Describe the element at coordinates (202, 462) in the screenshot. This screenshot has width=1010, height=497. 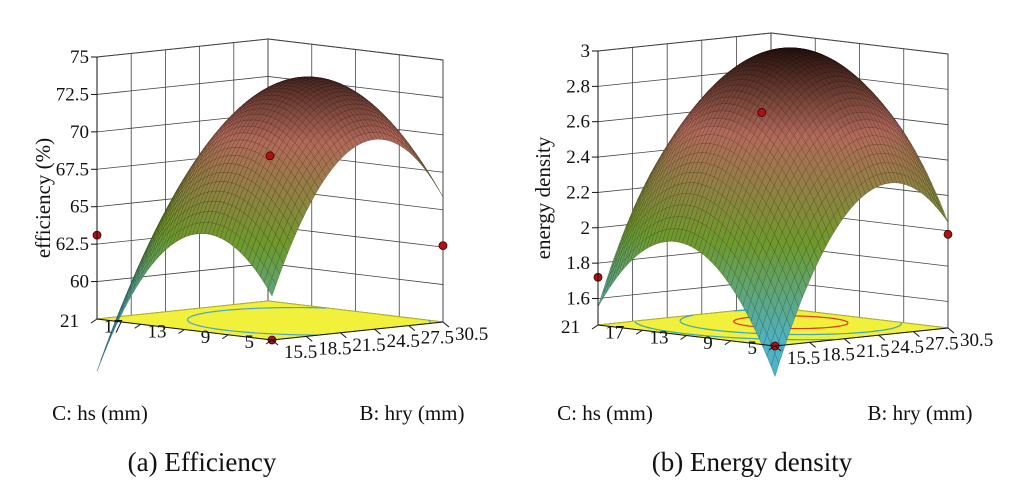
I see `panel-caption: (a) Efficiency` at that location.